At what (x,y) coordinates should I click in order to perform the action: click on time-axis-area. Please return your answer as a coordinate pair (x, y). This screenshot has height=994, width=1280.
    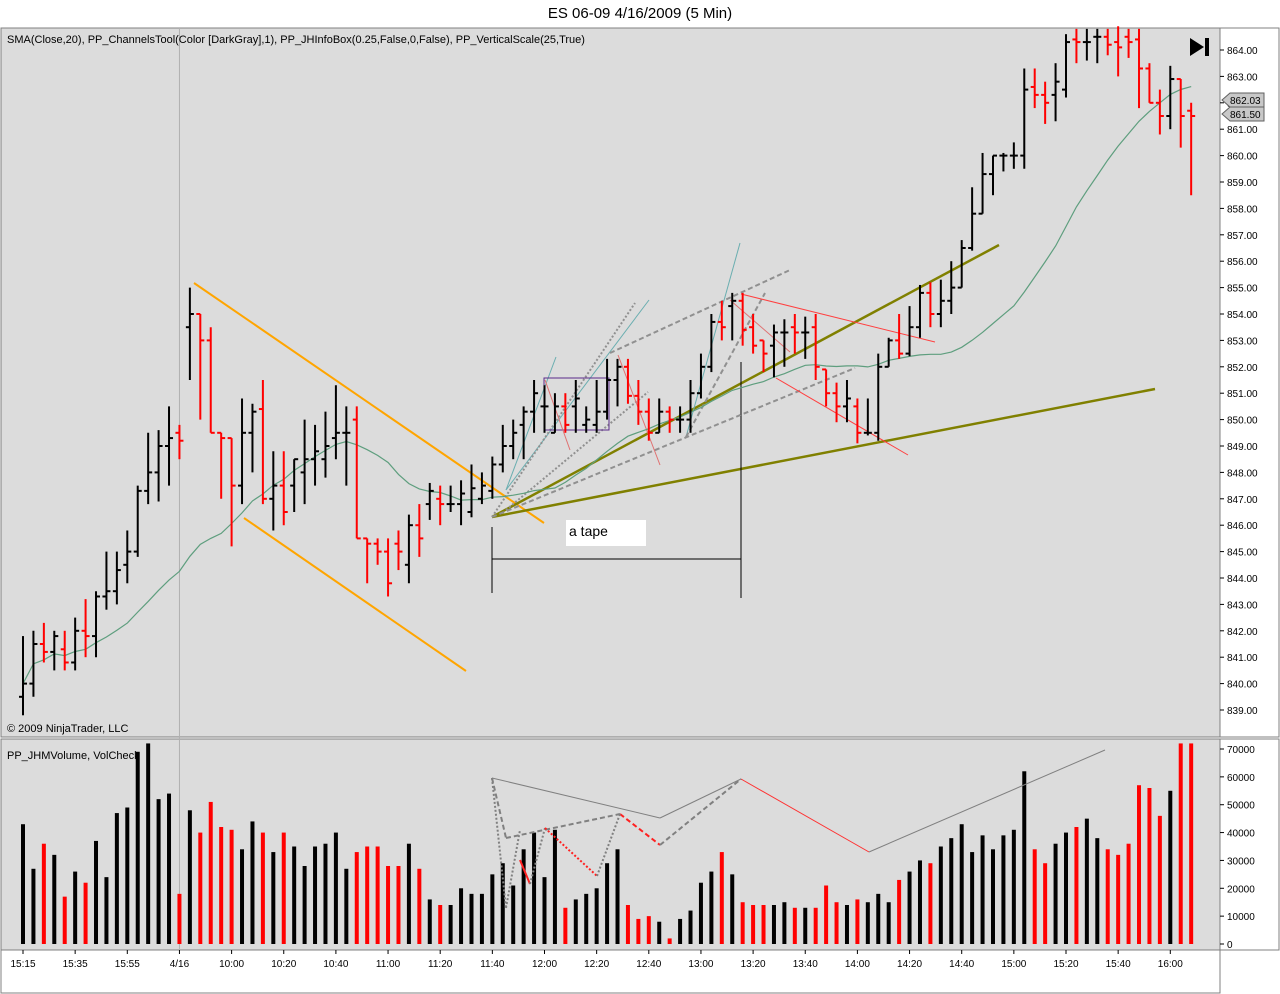
    Looking at the image, I should click on (610, 971).